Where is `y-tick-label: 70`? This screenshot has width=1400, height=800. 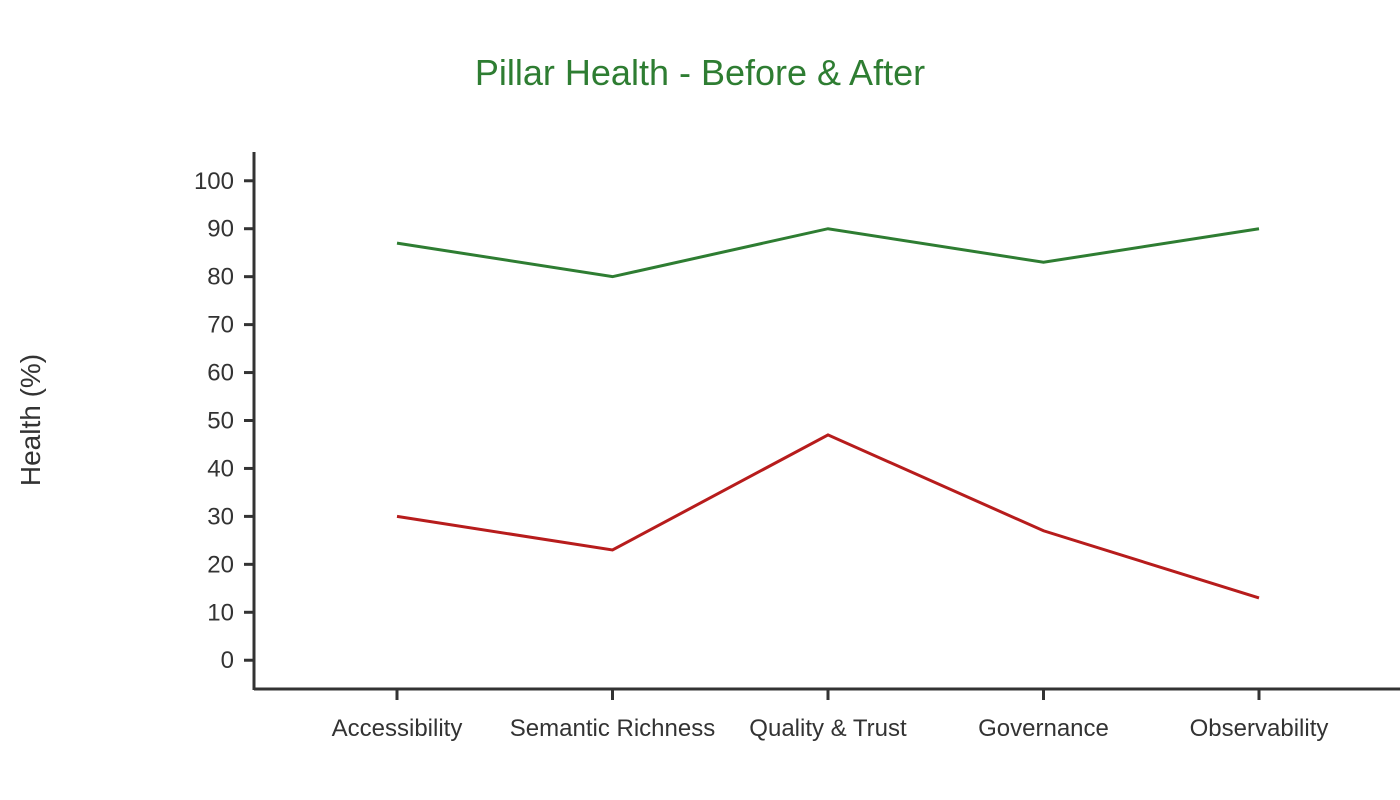
y-tick-label: 70 is located at coordinates (220, 325).